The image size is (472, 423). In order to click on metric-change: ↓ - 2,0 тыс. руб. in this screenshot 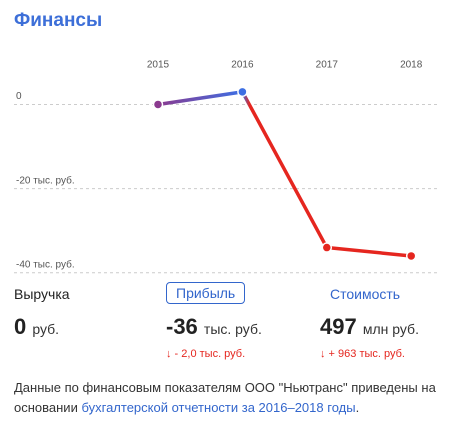, I will do `click(206, 354)`.